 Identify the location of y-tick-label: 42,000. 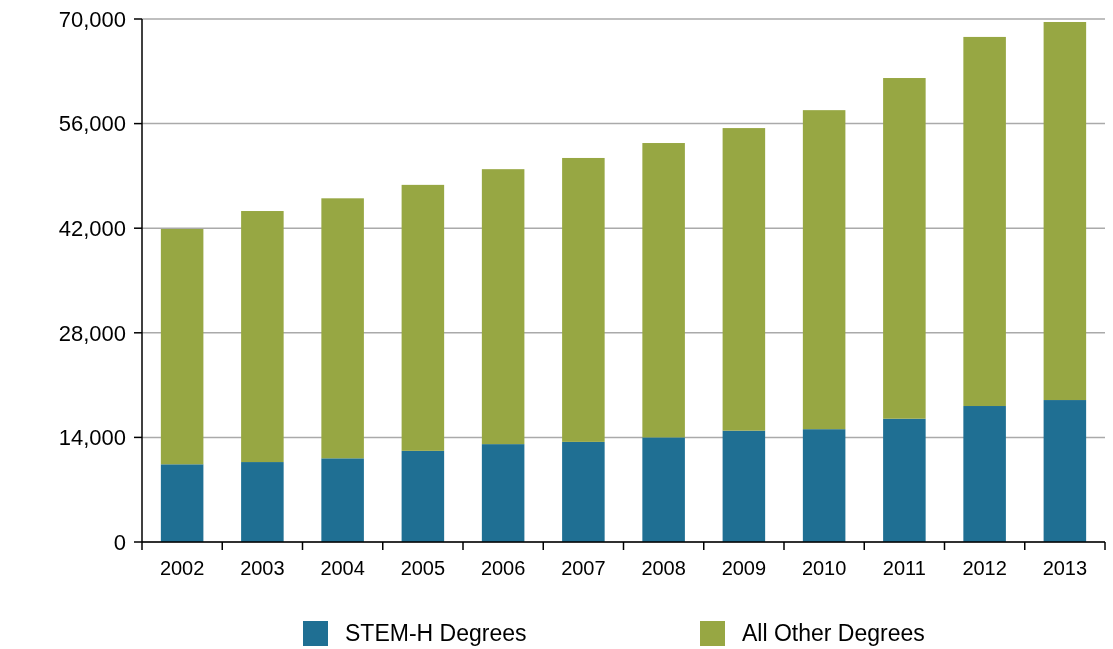
(92, 228).